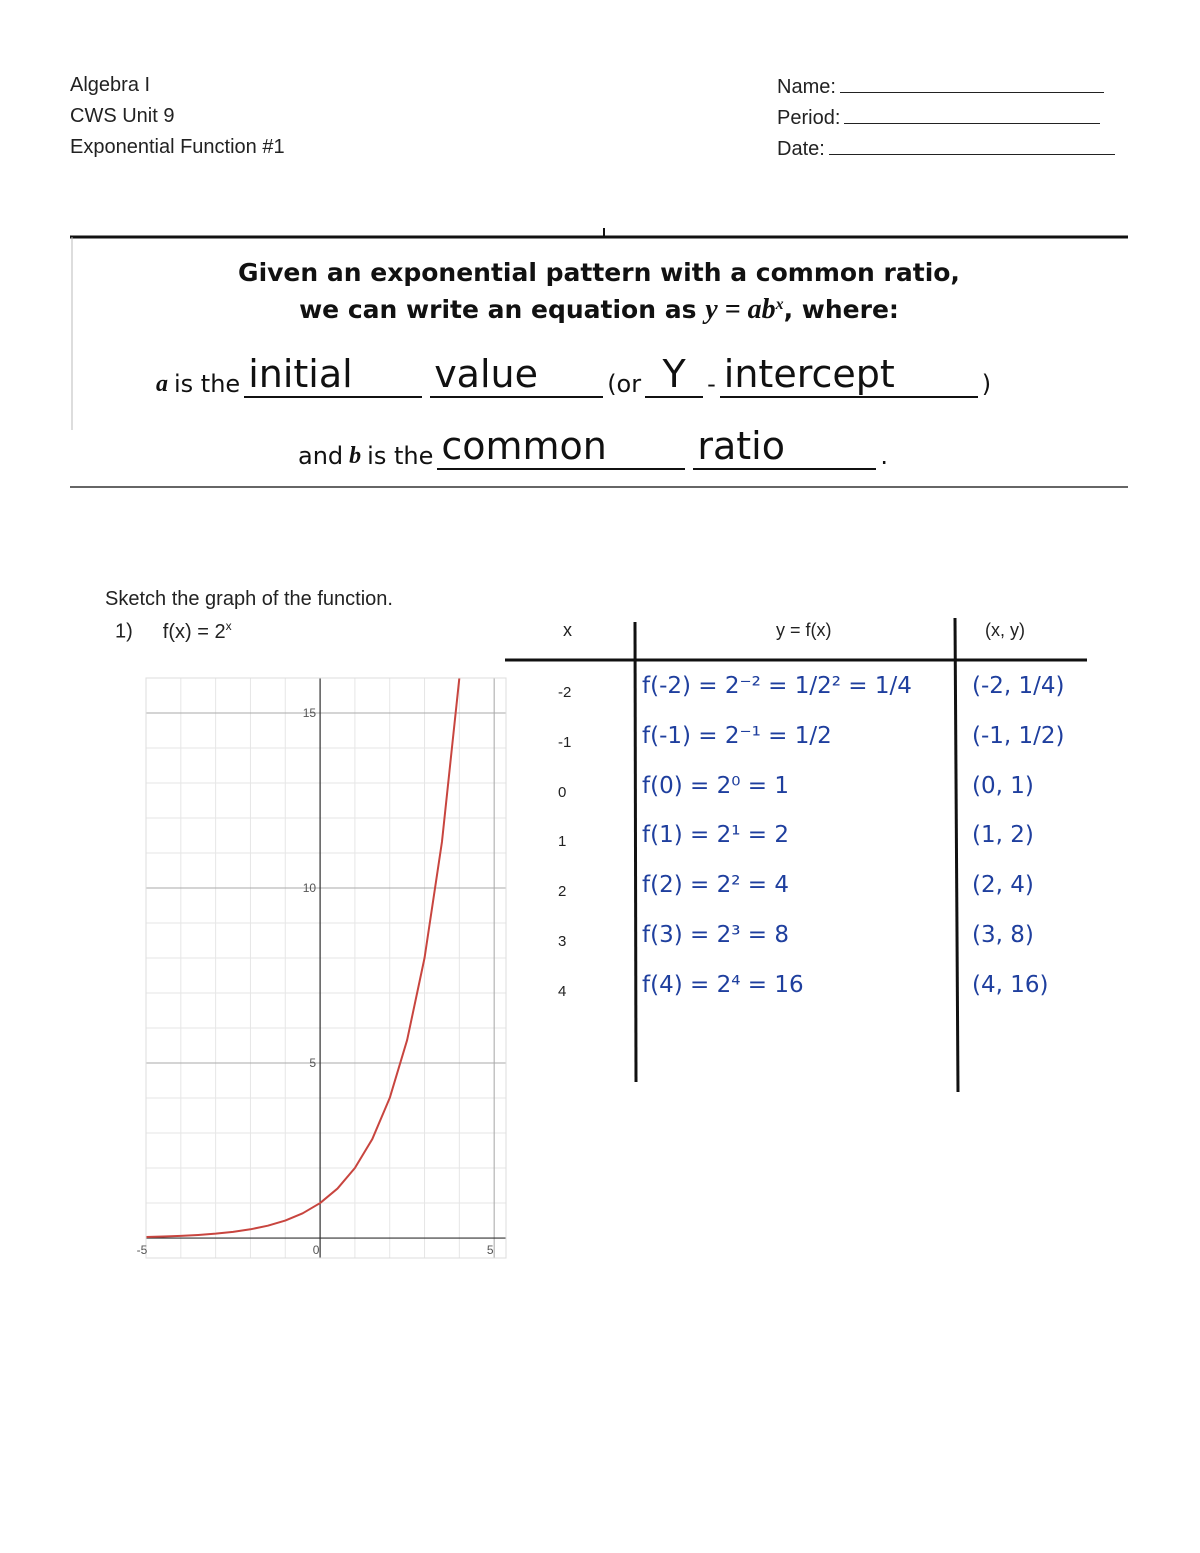 This screenshot has width=1200, height=1553. What do you see at coordinates (848, 375) in the screenshot?
I see `answer: intercept` at bounding box center [848, 375].